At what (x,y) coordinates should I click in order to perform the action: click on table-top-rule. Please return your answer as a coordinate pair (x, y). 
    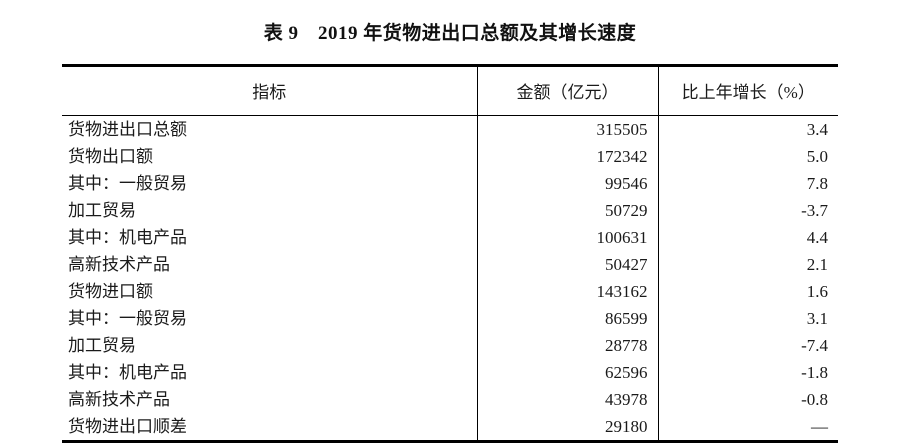
    Looking at the image, I should click on (450, 66).